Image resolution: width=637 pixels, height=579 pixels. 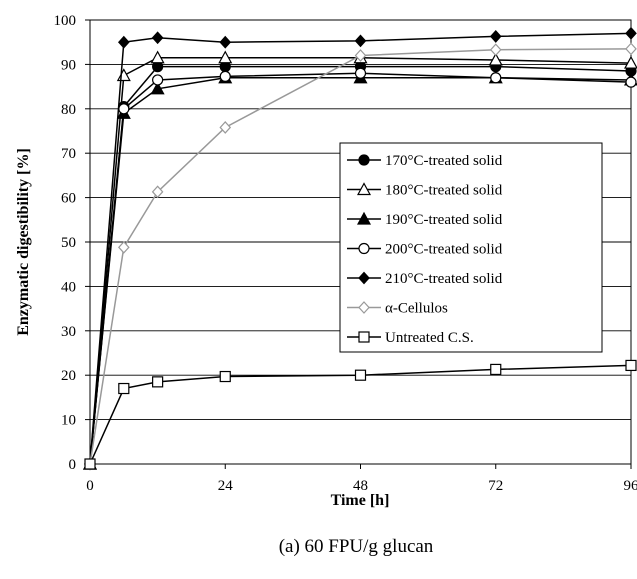 I want to click on y-tick-label: 80, so click(x=68, y=110).